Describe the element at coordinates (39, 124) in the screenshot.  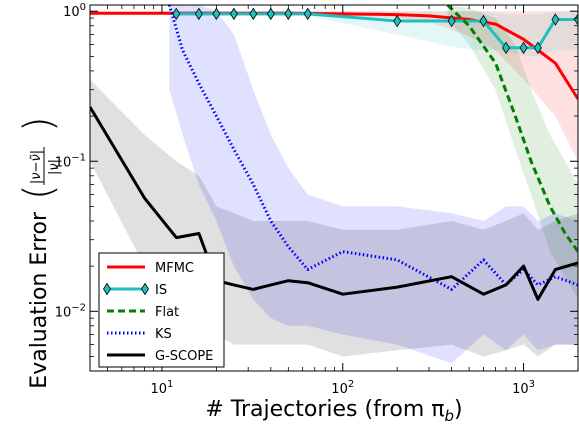
I see `y-axis-paren-close: )` at that location.